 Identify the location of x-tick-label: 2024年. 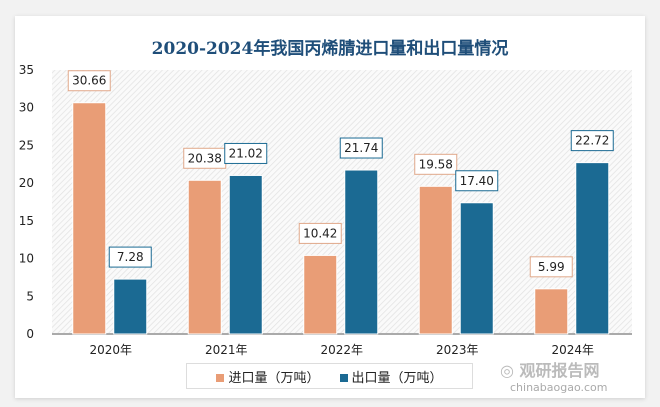
(572, 350).